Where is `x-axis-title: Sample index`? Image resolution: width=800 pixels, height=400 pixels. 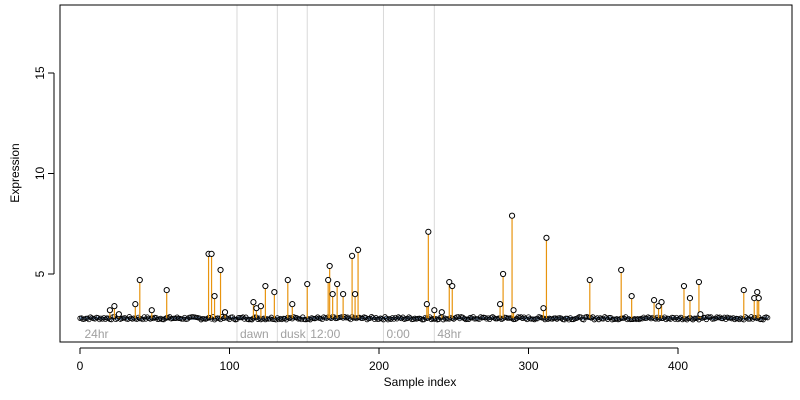
x-axis-title: Sample index is located at coordinates (420, 382).